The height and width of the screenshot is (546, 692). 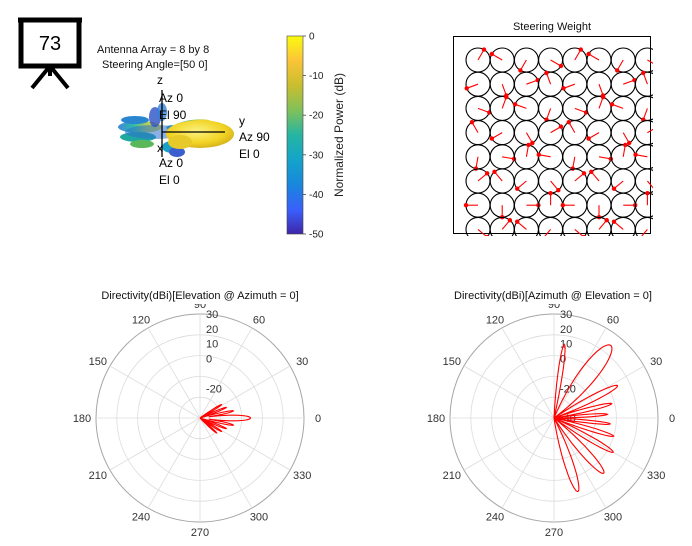 What do you see at coordinates (98, 476) in the screenshot?
I see `polar-angle-tick-label: 210` at bounding box center [98, 476].